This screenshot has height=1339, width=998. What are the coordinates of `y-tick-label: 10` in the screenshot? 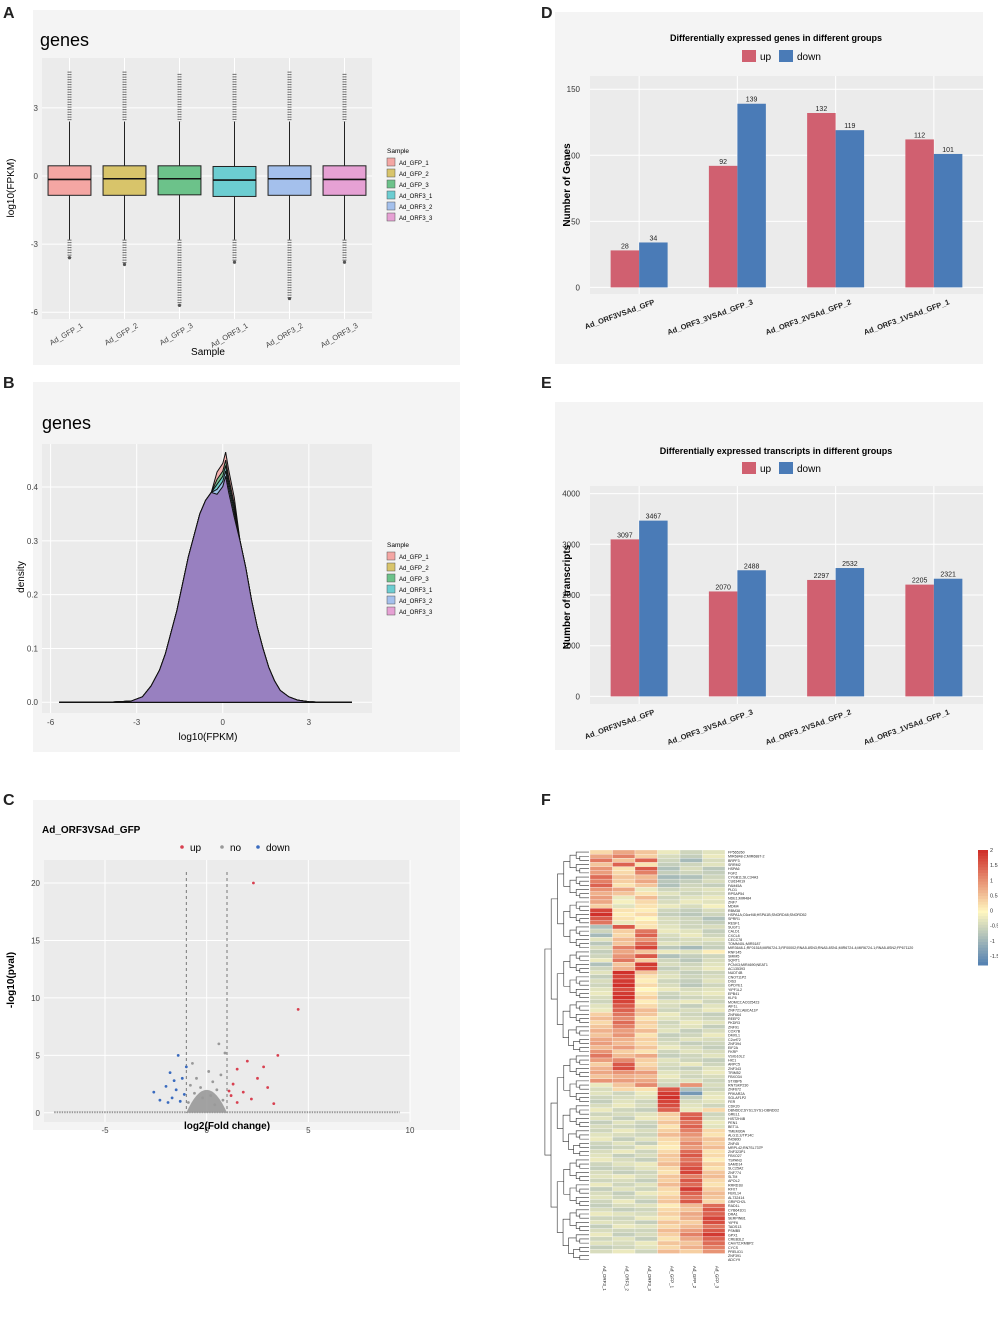 It's located at (35, 998).